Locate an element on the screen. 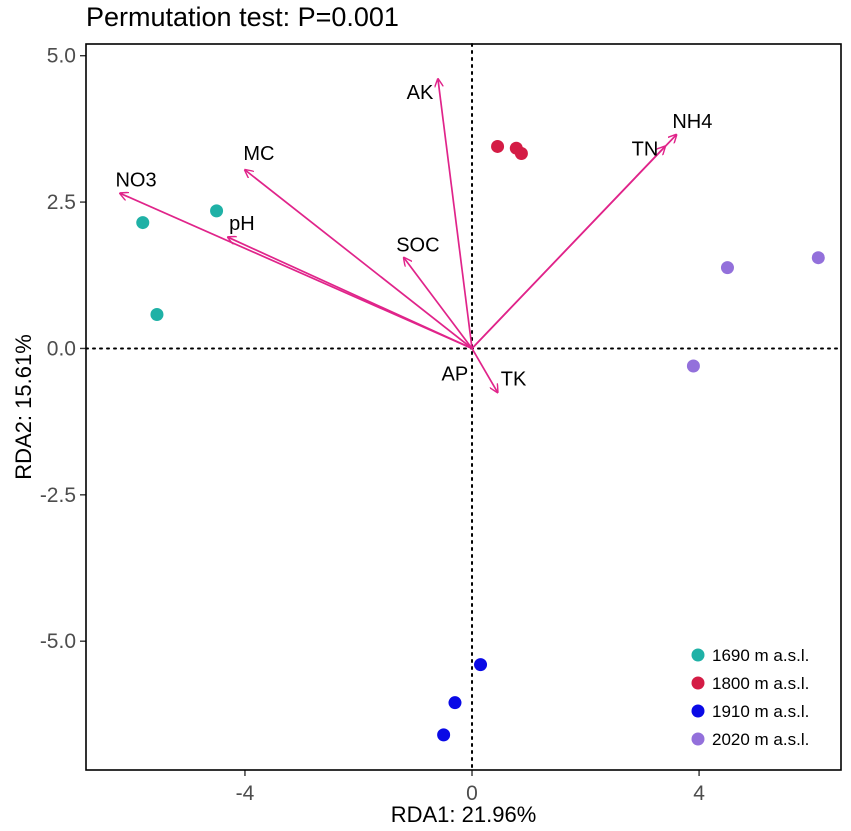  y-tick-label: 2.5 is located at coordinates (61, 202).